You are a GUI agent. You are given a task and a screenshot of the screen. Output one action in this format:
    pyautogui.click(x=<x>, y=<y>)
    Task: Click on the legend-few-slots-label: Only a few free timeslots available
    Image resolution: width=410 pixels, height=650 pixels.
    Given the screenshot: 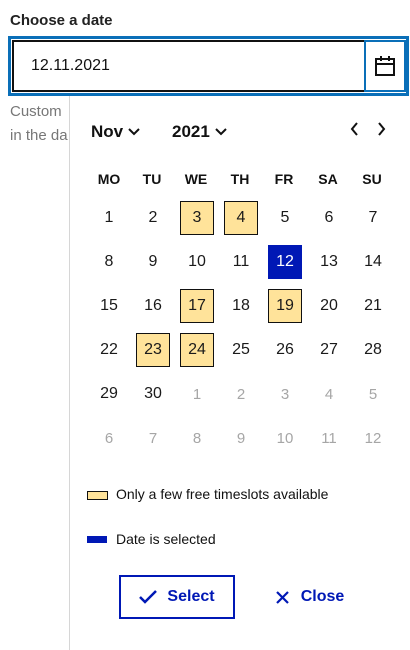 What is the action you would take?
    pyautogui.click(x=222, y=494)
    